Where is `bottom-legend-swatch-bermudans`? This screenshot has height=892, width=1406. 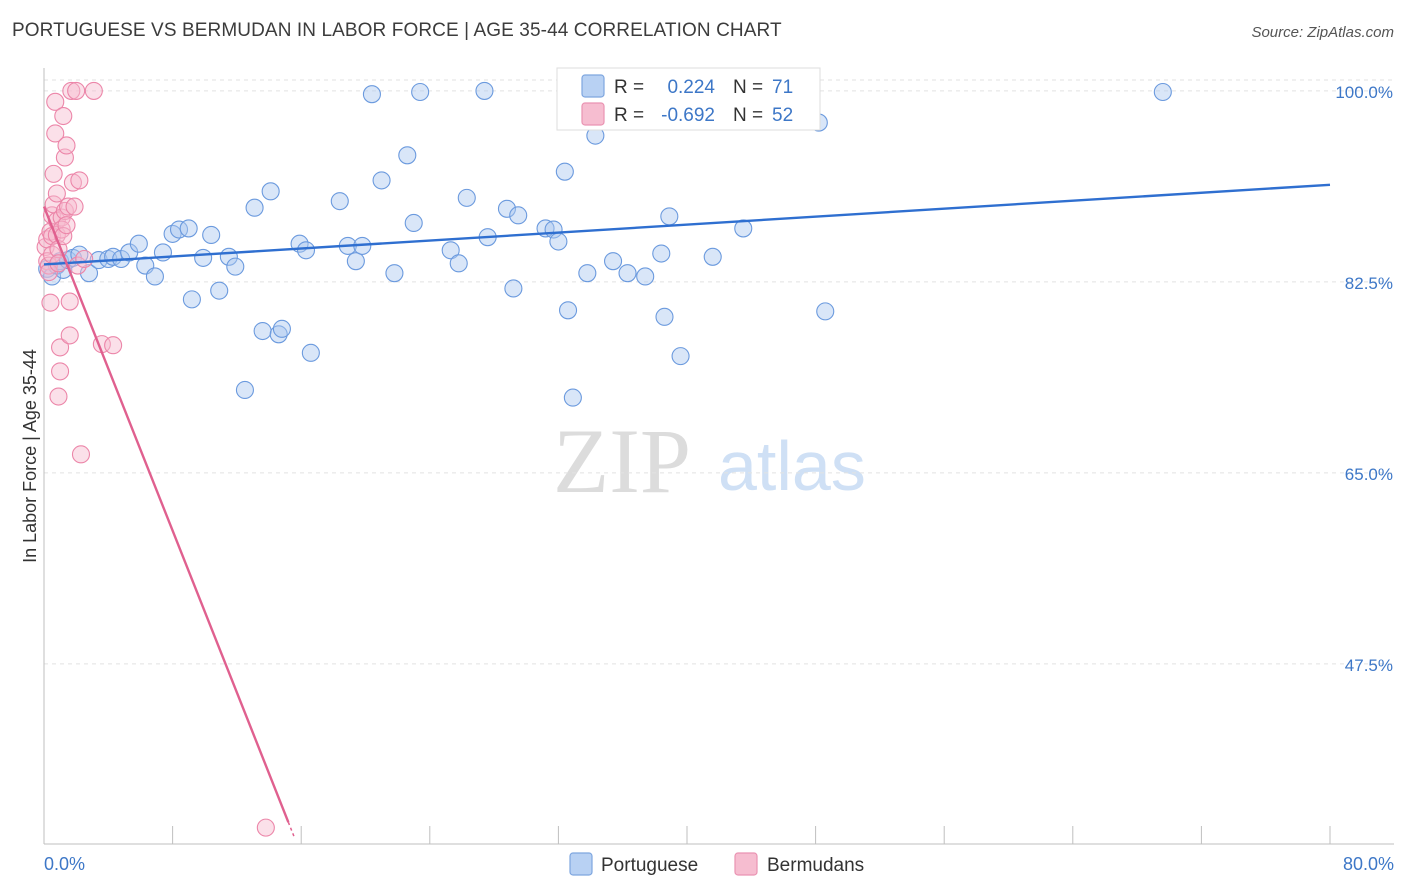
bottom-legend-swatch-bermudans is located at coordinates (746, 864).